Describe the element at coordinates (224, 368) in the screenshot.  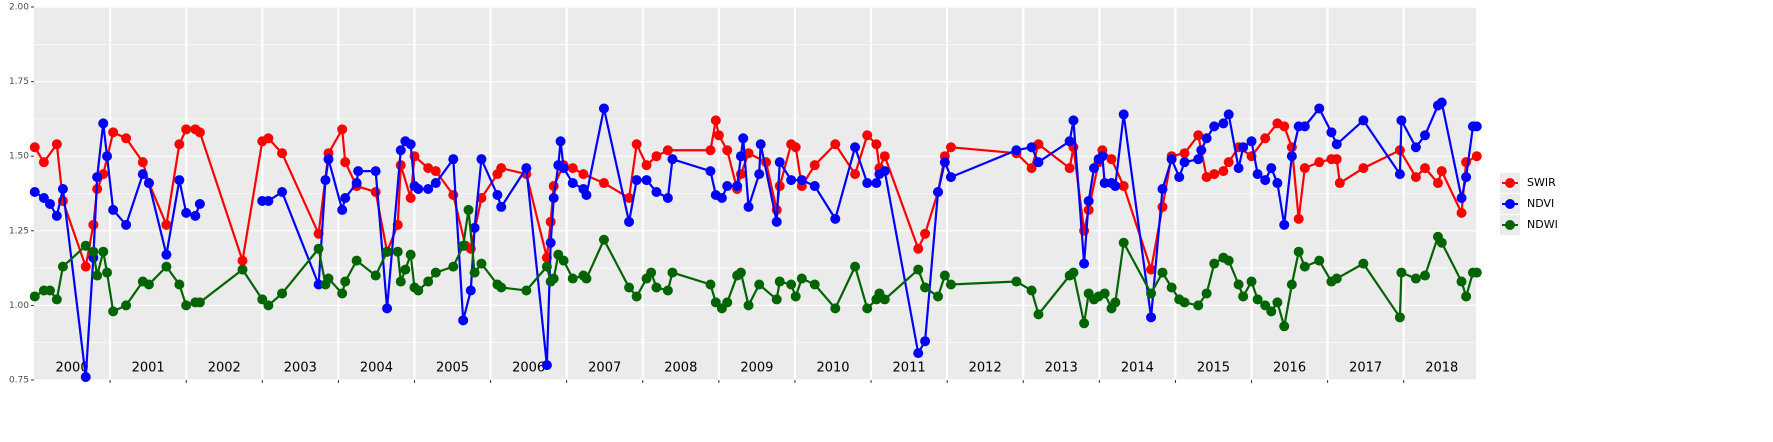
I see `year-annotation: 2002` at that location.